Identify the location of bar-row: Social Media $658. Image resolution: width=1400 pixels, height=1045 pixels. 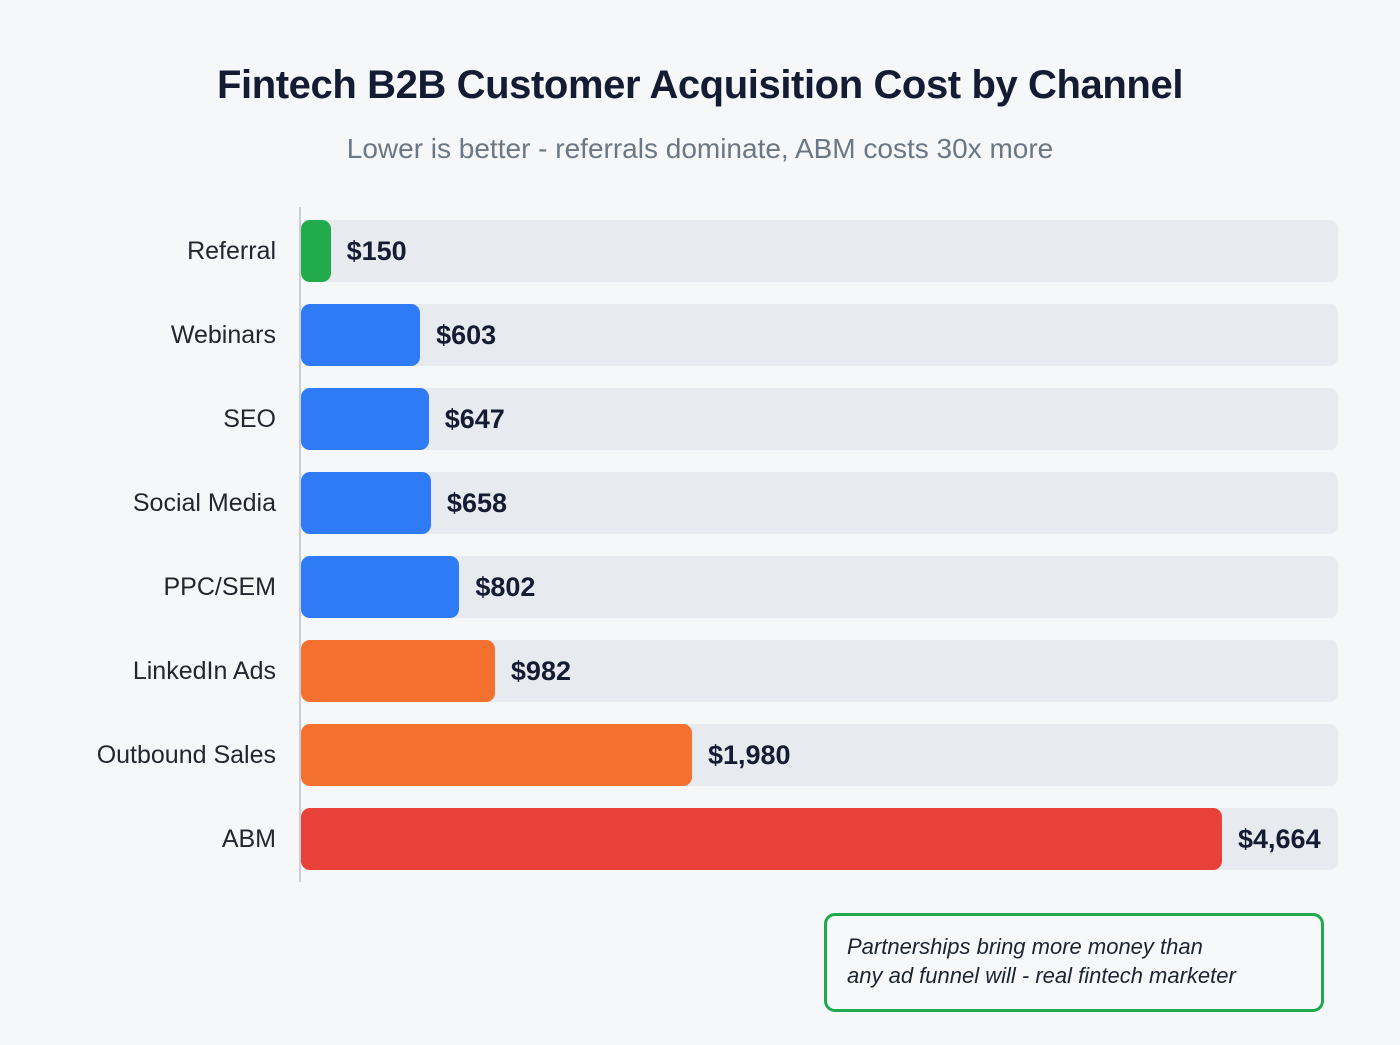
(700, 503).